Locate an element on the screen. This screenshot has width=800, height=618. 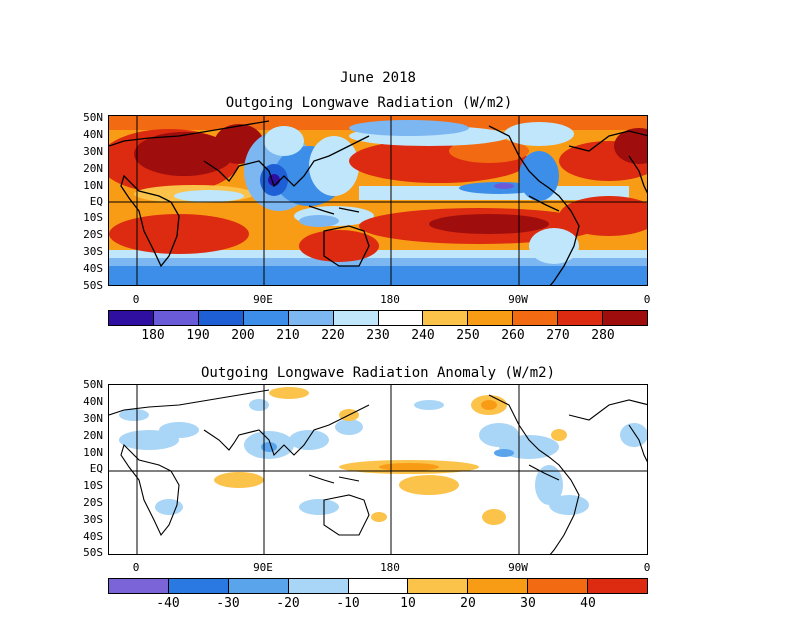
colorbar-label: 30 is located at coordinates (528, 603).